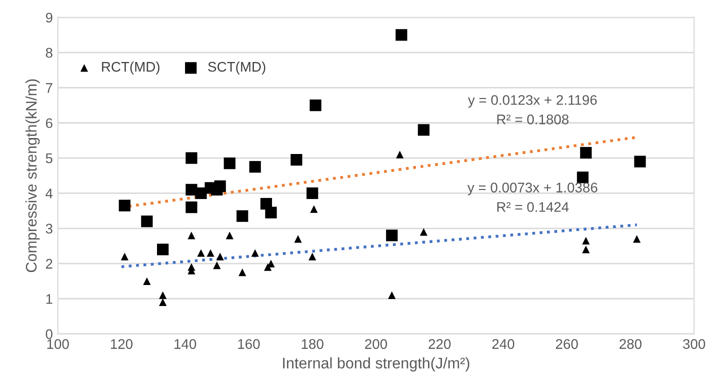  Describe the element at coordinates (376, 364) in the screenshot. I see `x-axis-title: Internal bond strength(J/m²)` at that location.